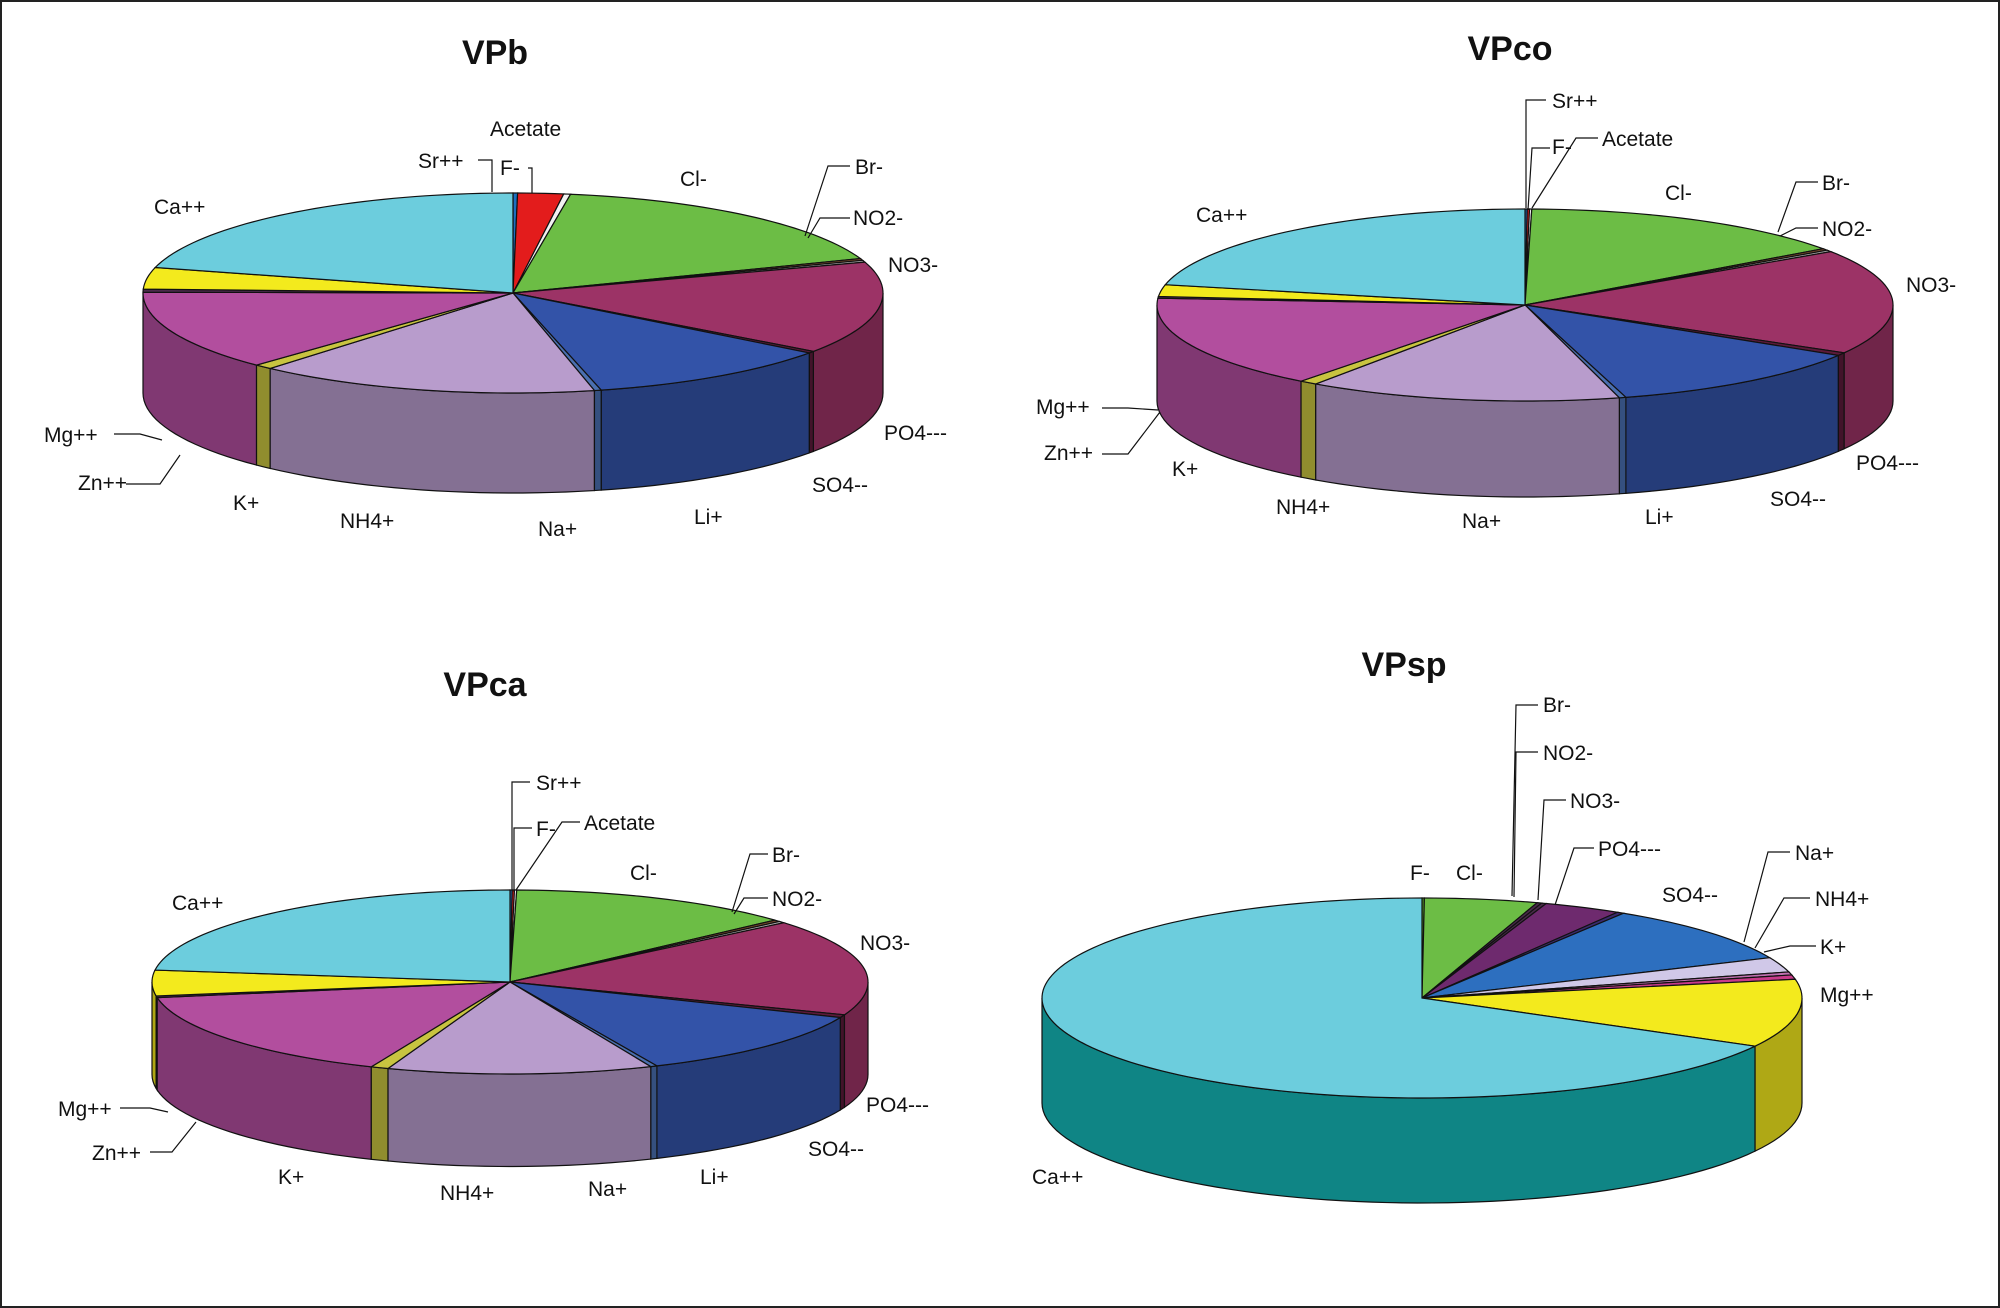 This screenshot has width=2000, height=1308. Describe the element at coordinates (1841, 402) in the screenshot. I see `side-po4minusminusminus` at that location.